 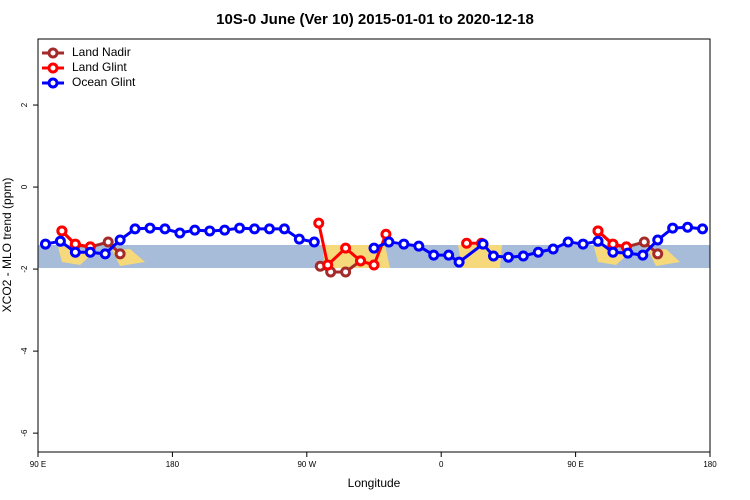 I want to click on y-tick-label: -2, so click(x=24, y=269).